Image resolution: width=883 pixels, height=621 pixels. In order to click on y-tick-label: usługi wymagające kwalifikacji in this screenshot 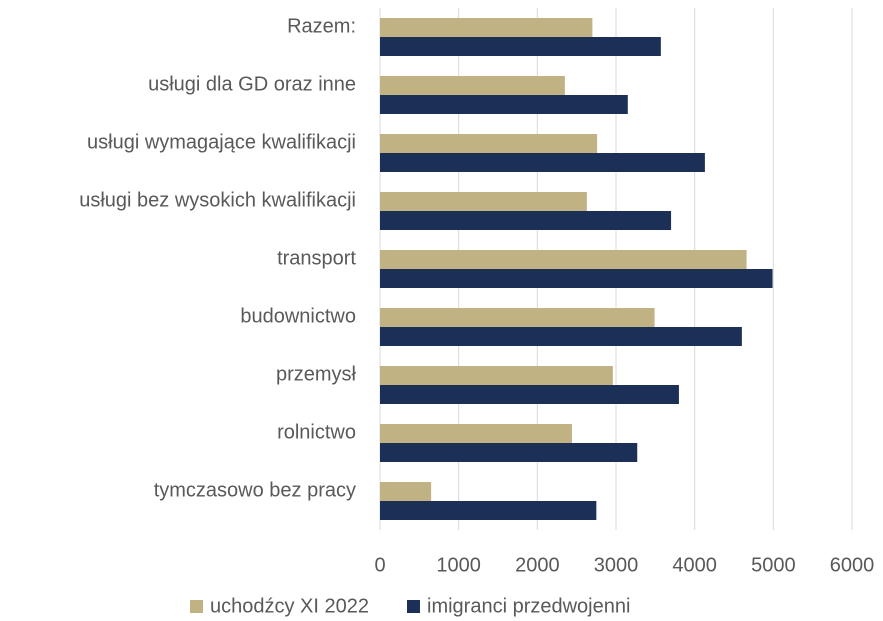, I will do `click(221, 142)`.